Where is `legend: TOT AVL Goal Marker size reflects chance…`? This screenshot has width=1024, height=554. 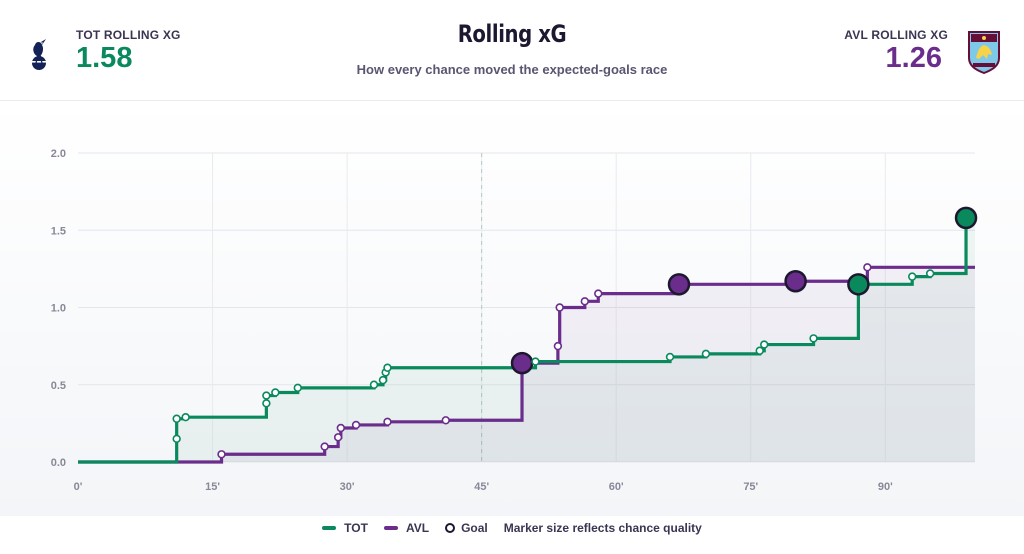 legend: TOT AVL Goal Marker size reflects chance… is located at coordinates (512, 528).